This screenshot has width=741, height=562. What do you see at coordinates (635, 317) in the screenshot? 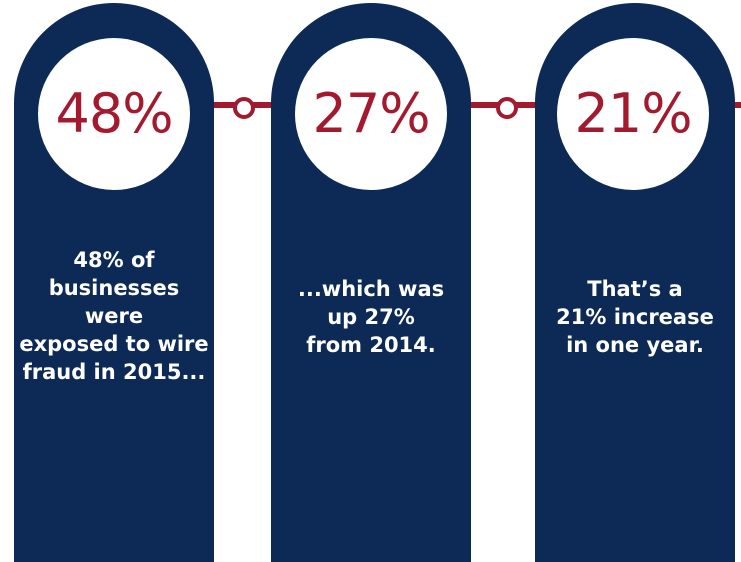
I see `stat-caption-3: That’s a 21% increase in one year.` at bounding box center [635, 317].